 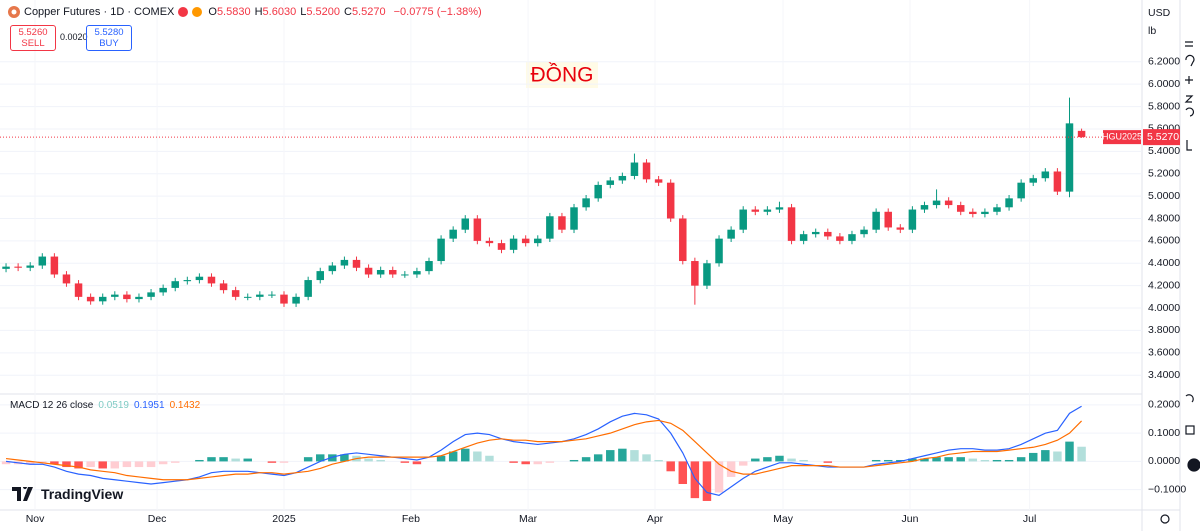 What do you see at coordinates (67, 494) in the screenshot?
I see `branding: TradingView` at bounding box center [67, 494].